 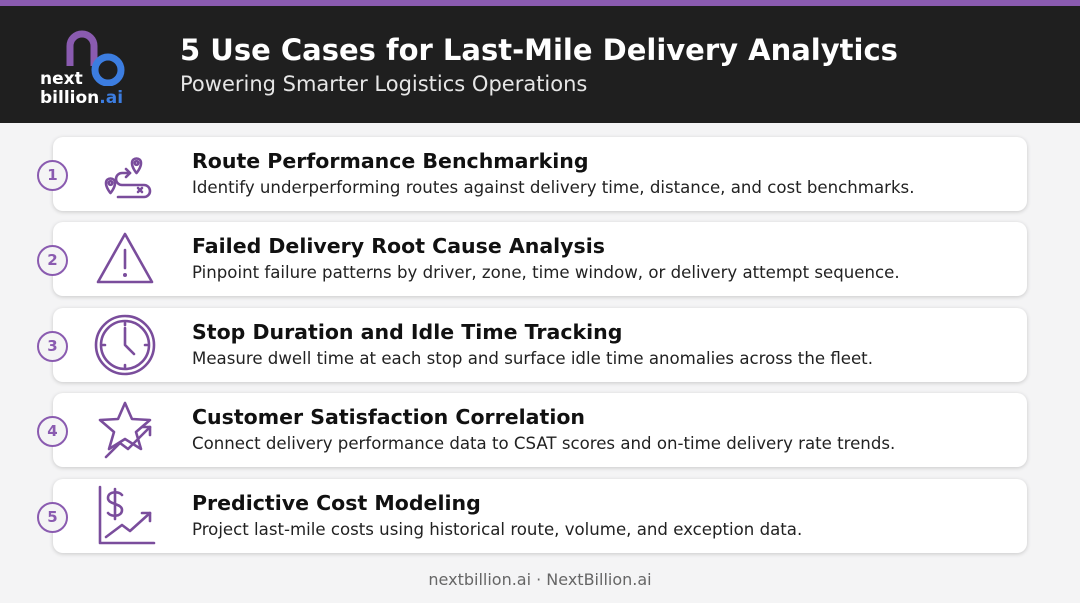 I want to click on item-title: Failed Delivery Root Cause Analysis, so click(x=398, y=246).